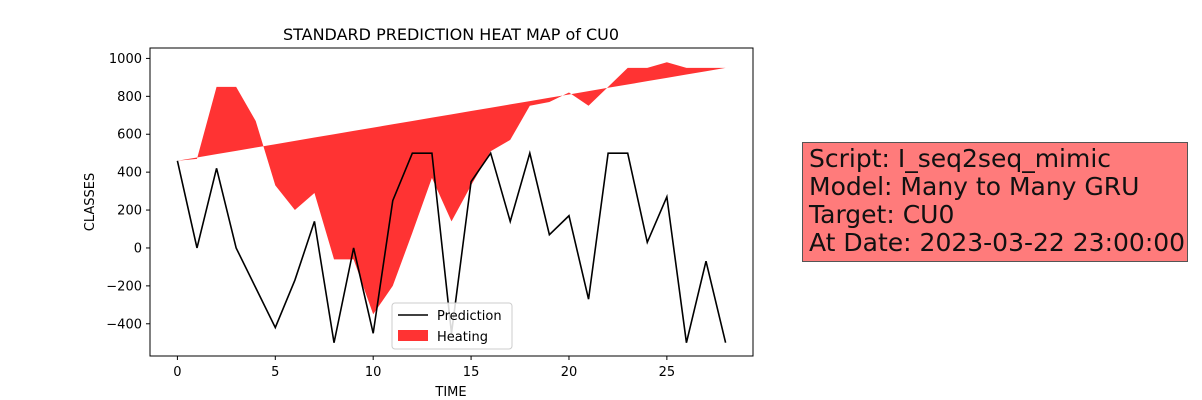 The width and height of the screenshot is (1202, 400). What do you see at coordinates (124, 286) in the screenshot?
I see `y-tick-label: −200` at bounding box center [124, 286].